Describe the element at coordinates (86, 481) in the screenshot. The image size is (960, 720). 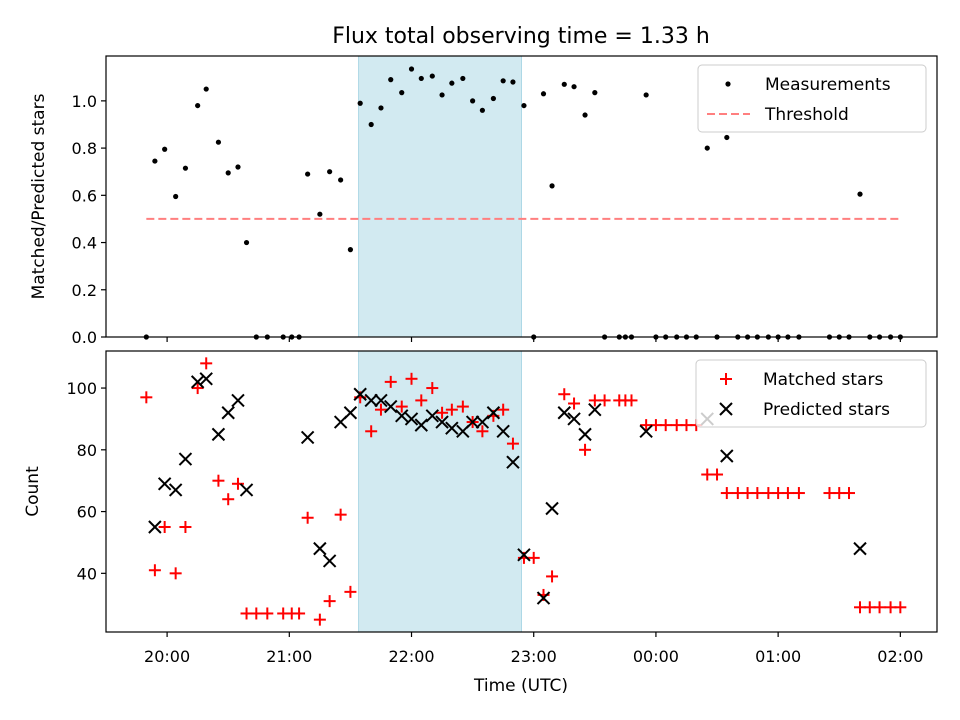
I see `y-axis-count: 40 60 80 100` at that location.